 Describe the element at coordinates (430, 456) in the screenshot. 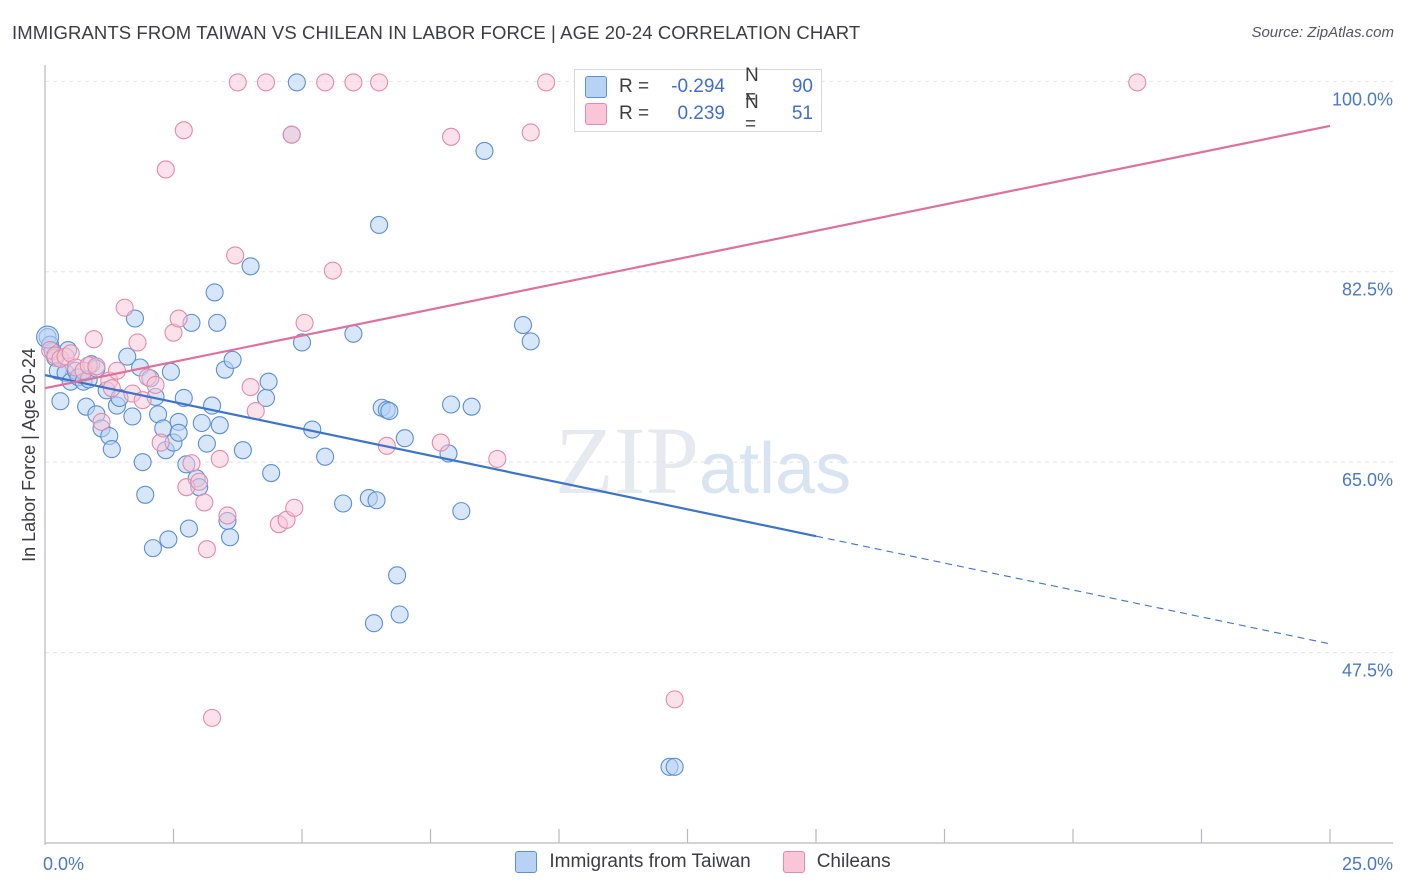

I see `taiwan-trend-line` at that location.